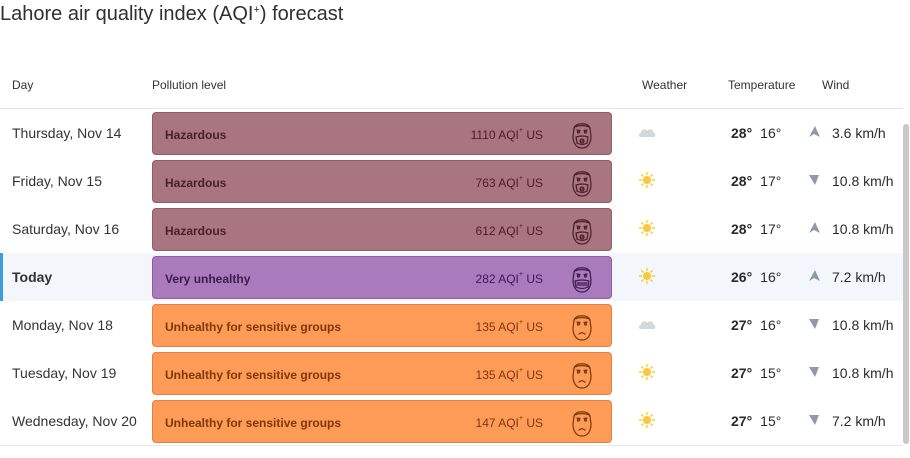 The width and height of the screenshot is (910, 458). Describe the element at coordinates (23, 85) in the screenshot. I see `column-day: Day` at that location.